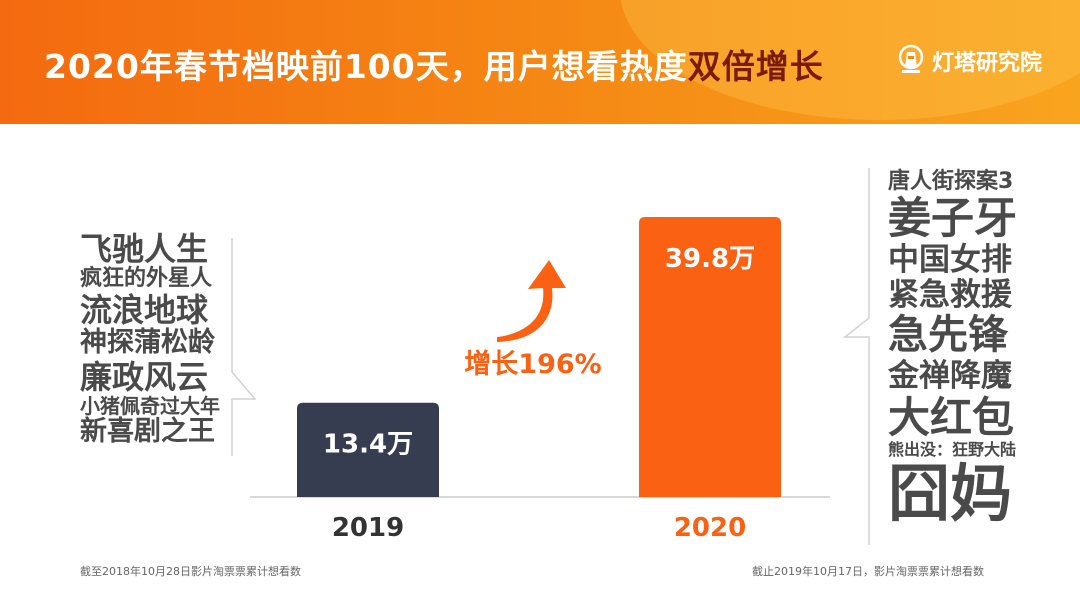 Image resolution: width=1080 pixels, height=594 pixels. Describe the element at coordinates (951, 181) in the screenshot. I see `film-name: 唐人街探案3` at that location.